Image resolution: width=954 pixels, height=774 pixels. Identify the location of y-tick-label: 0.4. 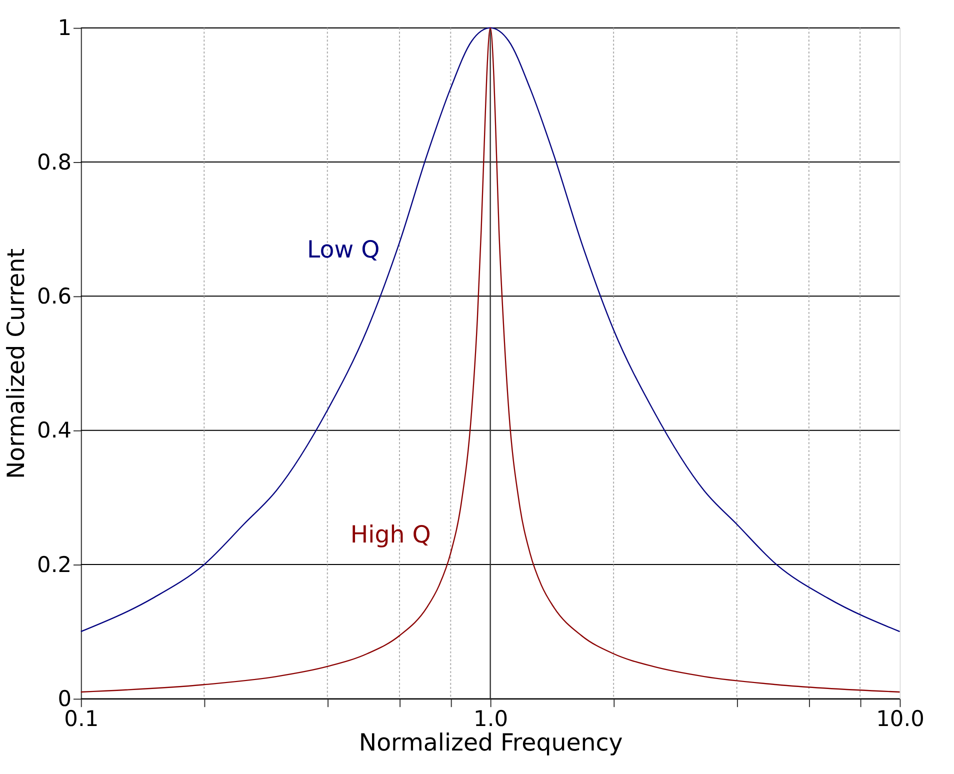
(54, 431).